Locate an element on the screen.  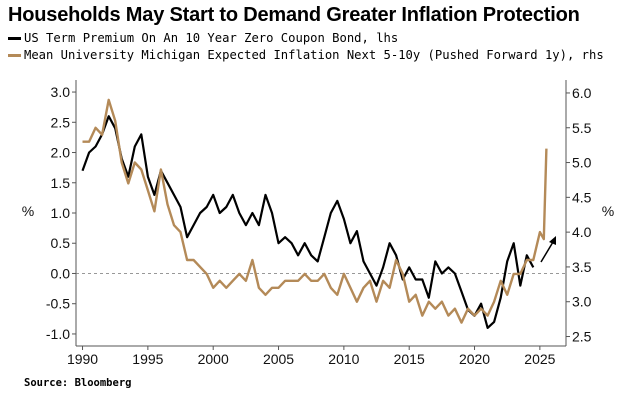
legend-swatch-term-premium is located at coordinates (14, 38).